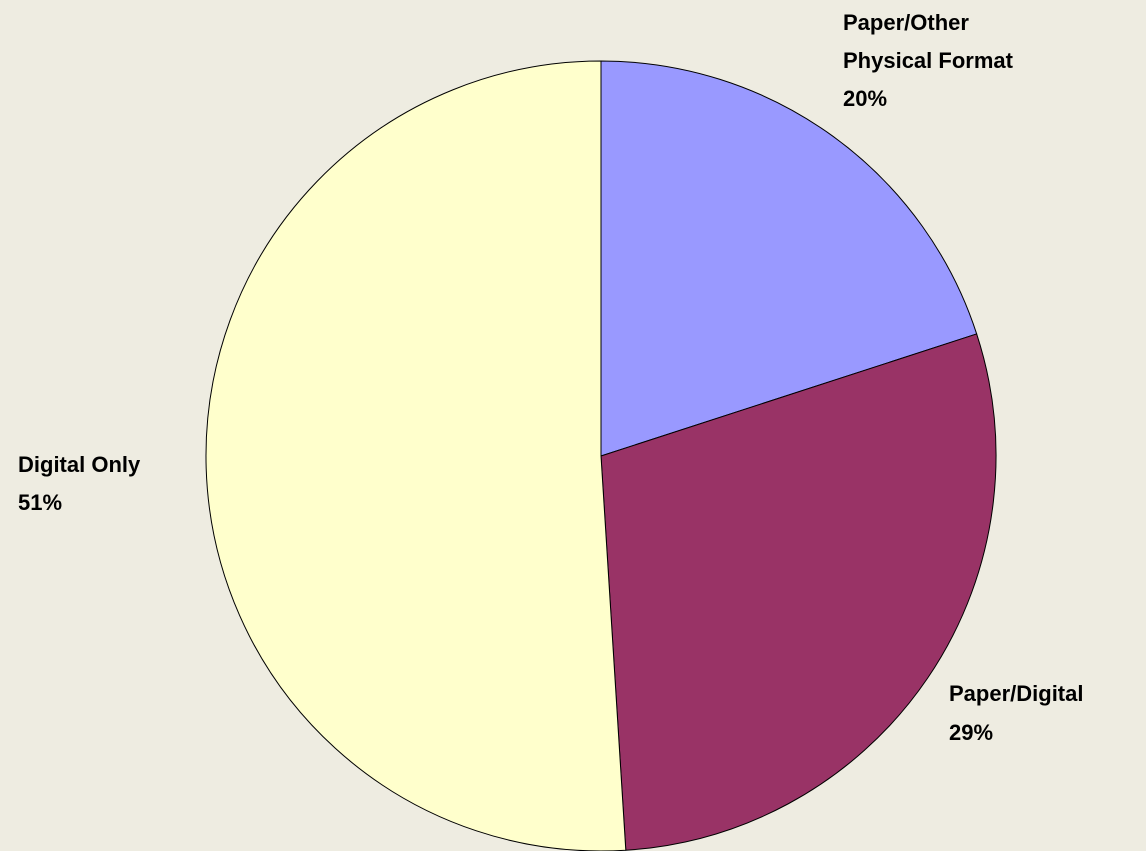 This screenshot has width=1146, height=851. I want to click on data-label-paper-other-line2: Physical Format, so click(928, 60).